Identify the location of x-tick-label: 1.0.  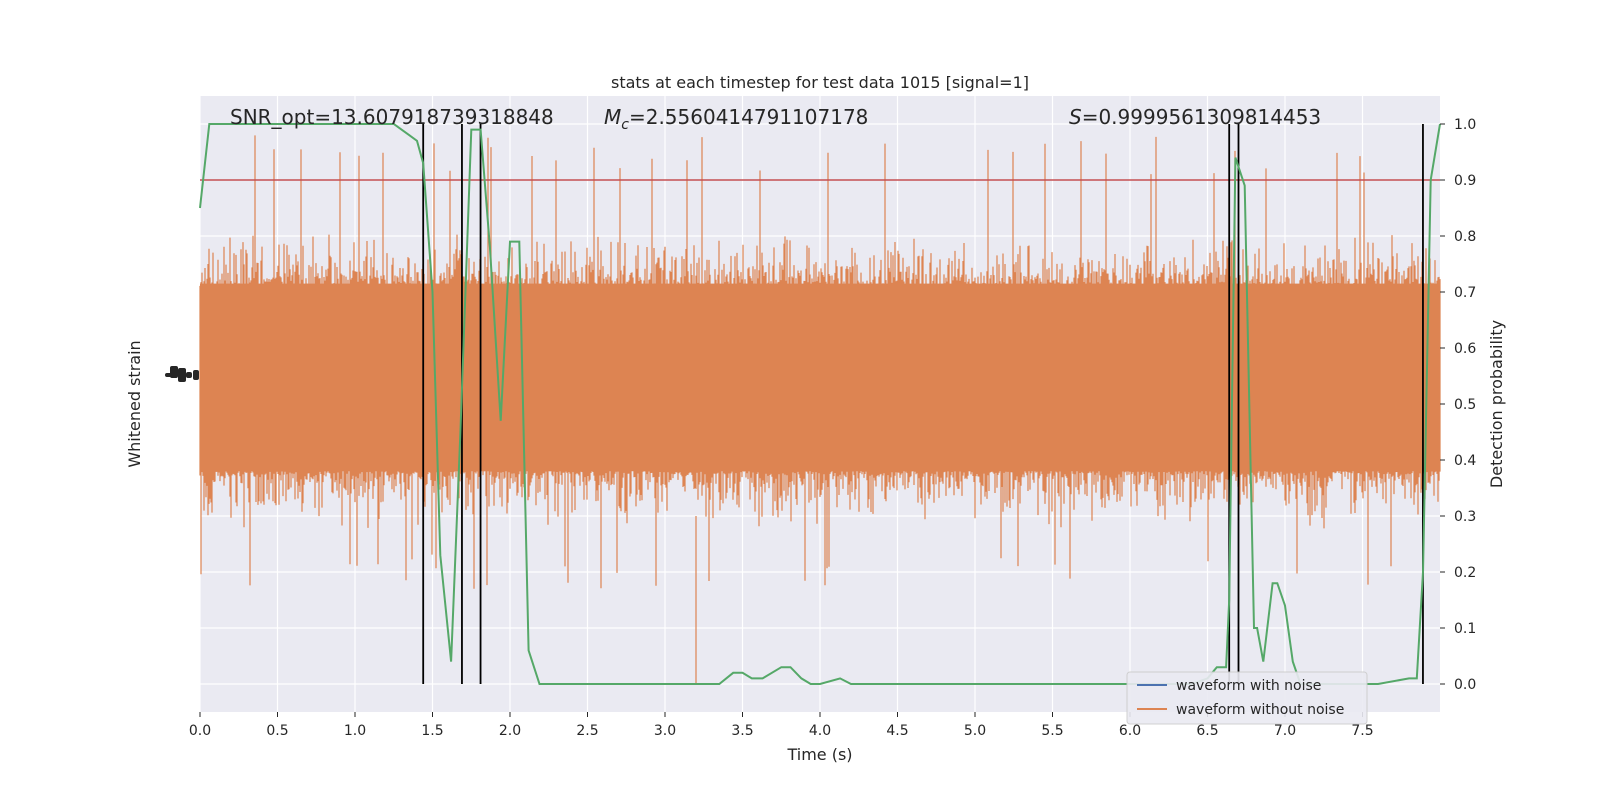
(355, 731).